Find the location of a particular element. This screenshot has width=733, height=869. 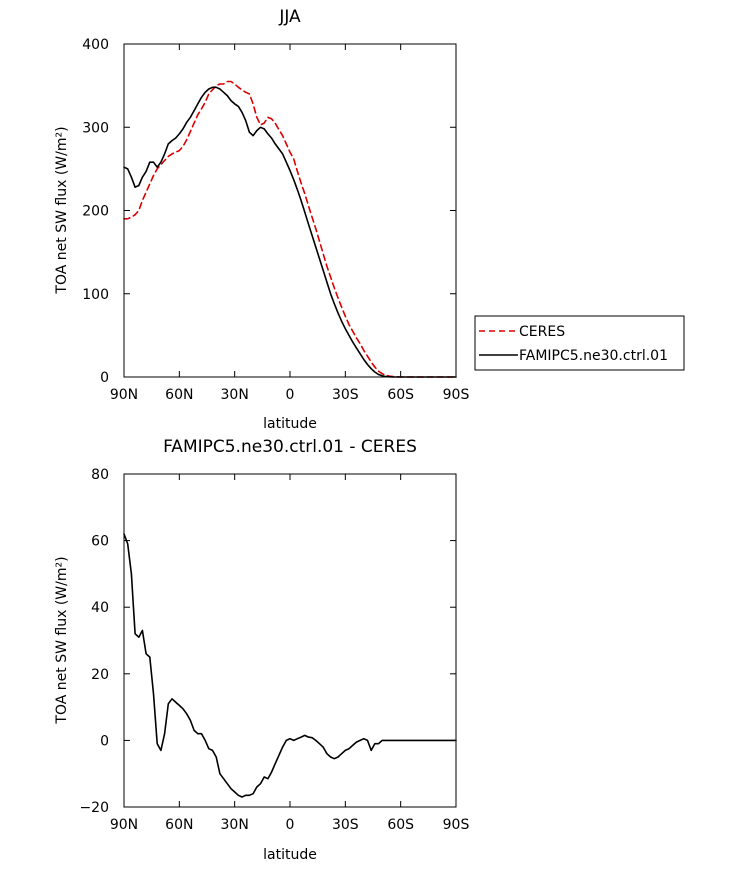

legend-entry-ceres: CERES is located at coordinates (542, 332).